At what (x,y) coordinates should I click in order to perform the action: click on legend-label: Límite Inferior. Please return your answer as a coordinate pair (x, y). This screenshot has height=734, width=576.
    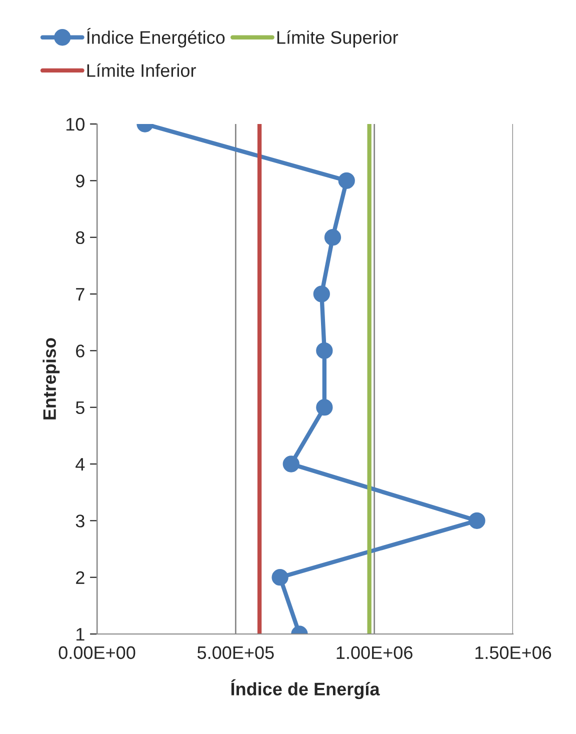
    Looking at the image, I should click on (141, 70).